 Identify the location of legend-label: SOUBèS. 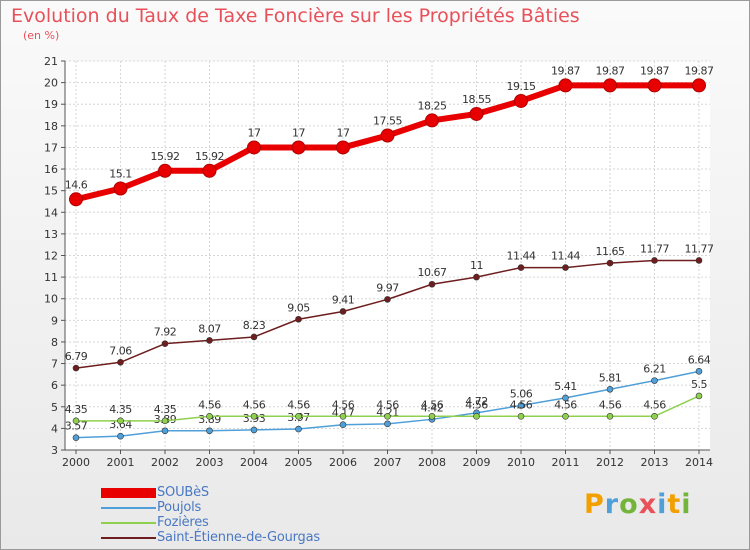
(183, 492).